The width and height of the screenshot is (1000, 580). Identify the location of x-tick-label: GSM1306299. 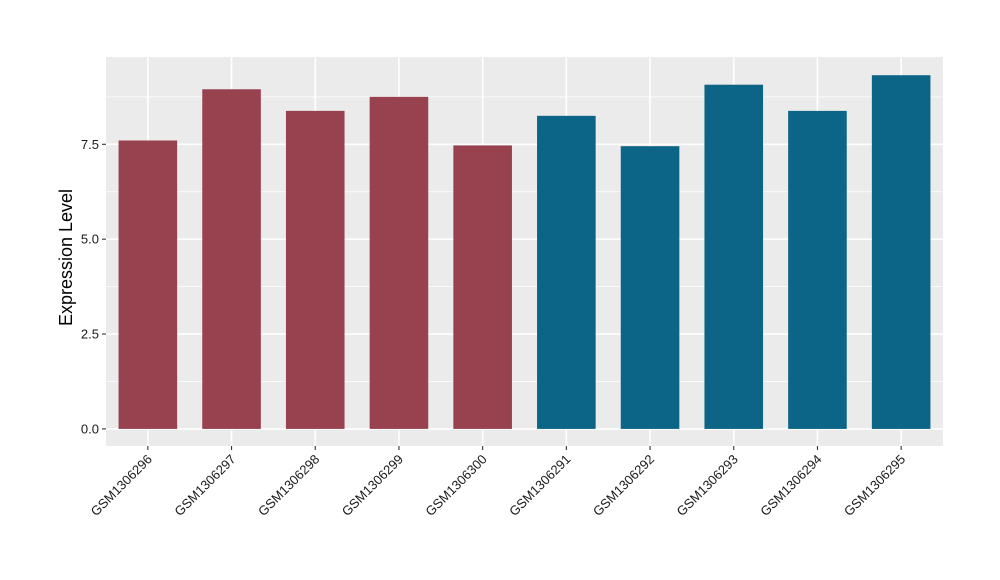
(372, 485).